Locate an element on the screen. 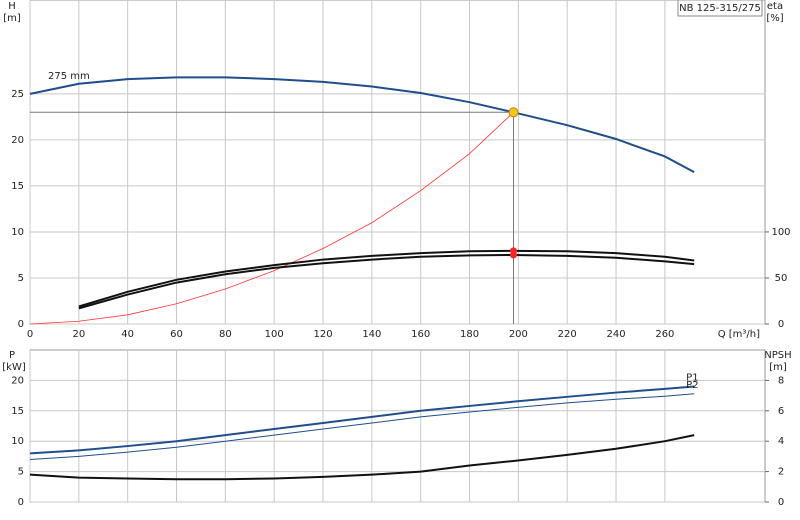  chart-title: NB 125-315/275 is located at coordinates (720, 8).